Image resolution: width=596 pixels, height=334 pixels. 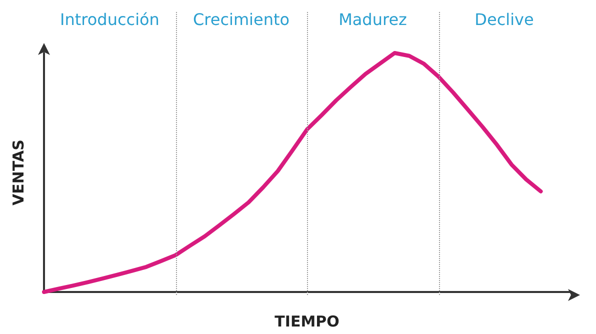 I want to click on text: Madurez, so click(x=373, y=19).